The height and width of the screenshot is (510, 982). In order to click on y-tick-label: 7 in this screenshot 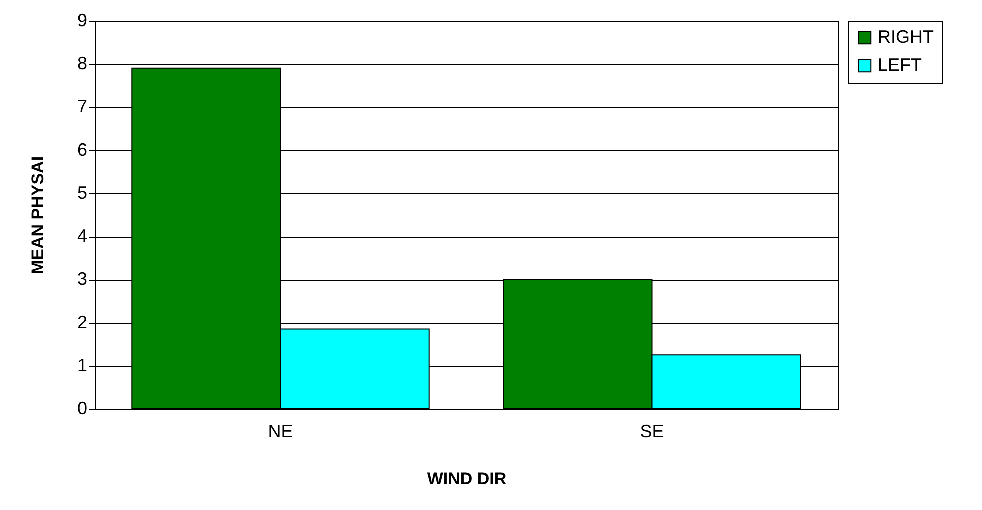, I will do `click(82, 106)`.